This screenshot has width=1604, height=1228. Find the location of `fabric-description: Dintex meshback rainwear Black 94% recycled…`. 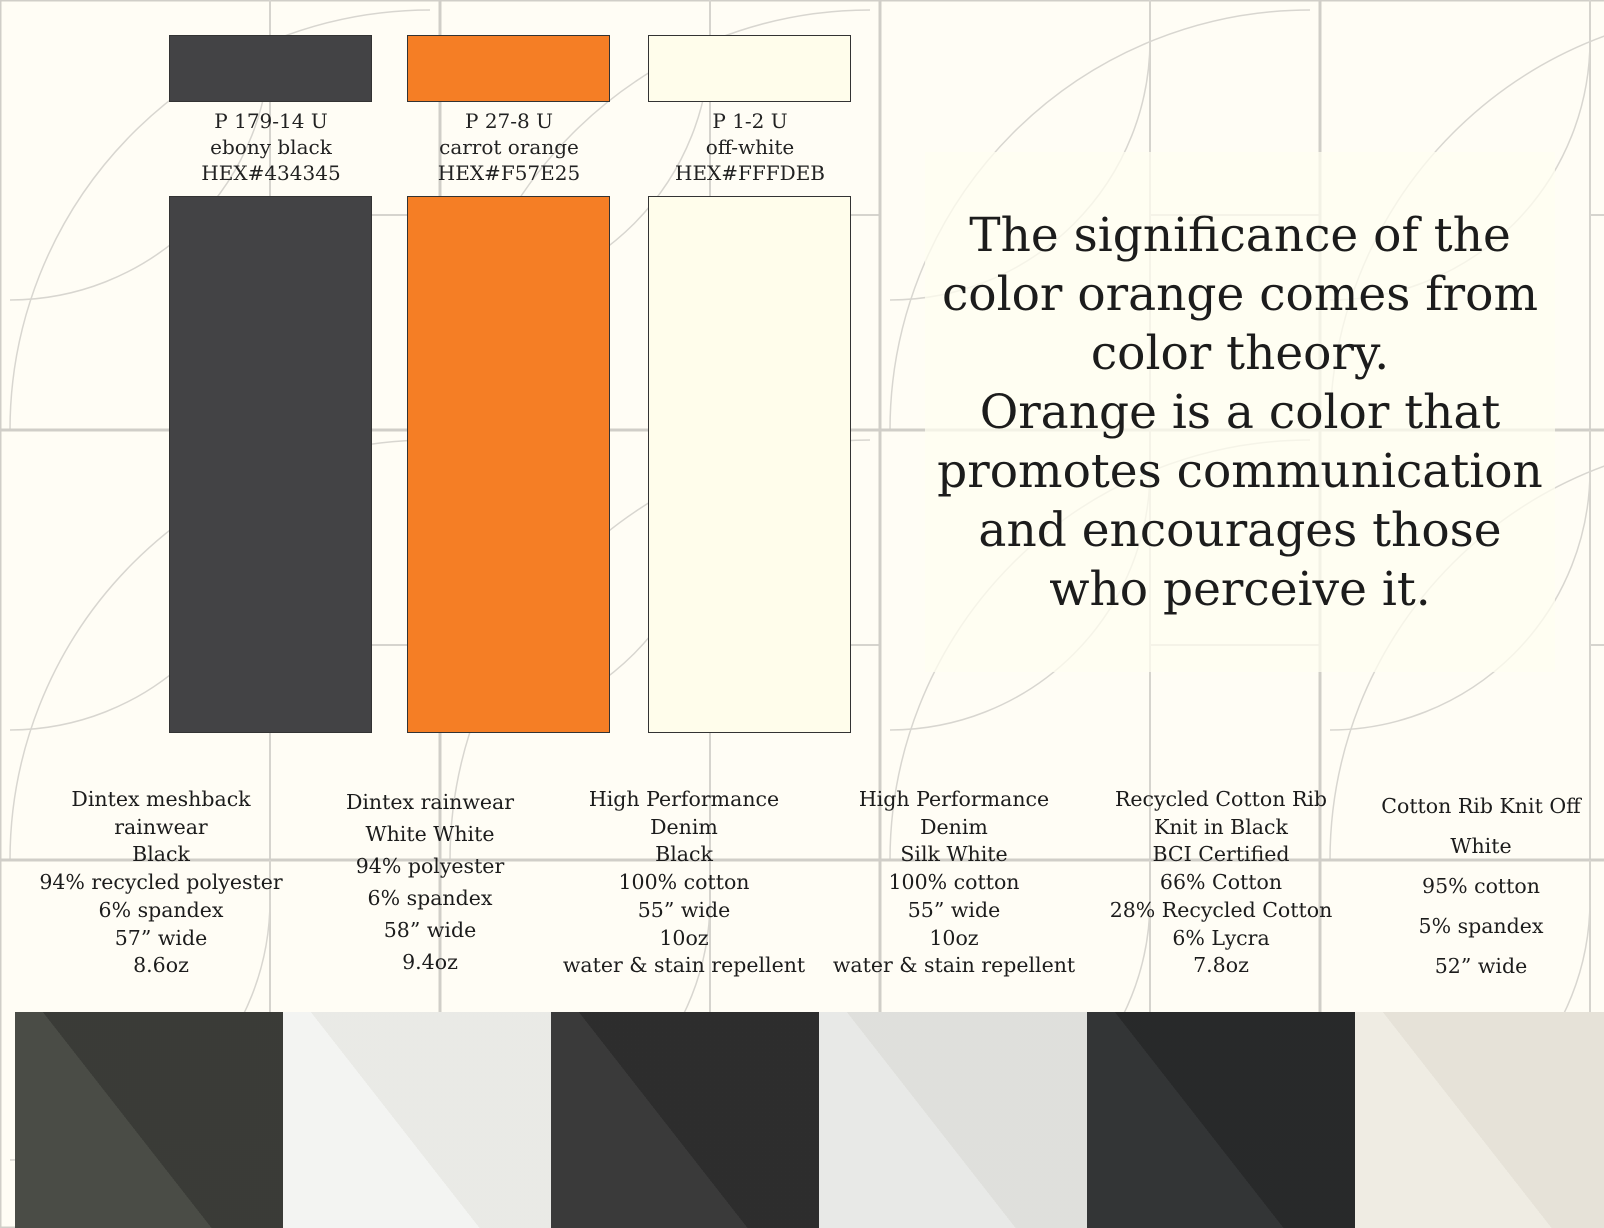

fabric-description: Dintex meshback rainwear Black 94% recycled… is located at coordinates (161, 883).